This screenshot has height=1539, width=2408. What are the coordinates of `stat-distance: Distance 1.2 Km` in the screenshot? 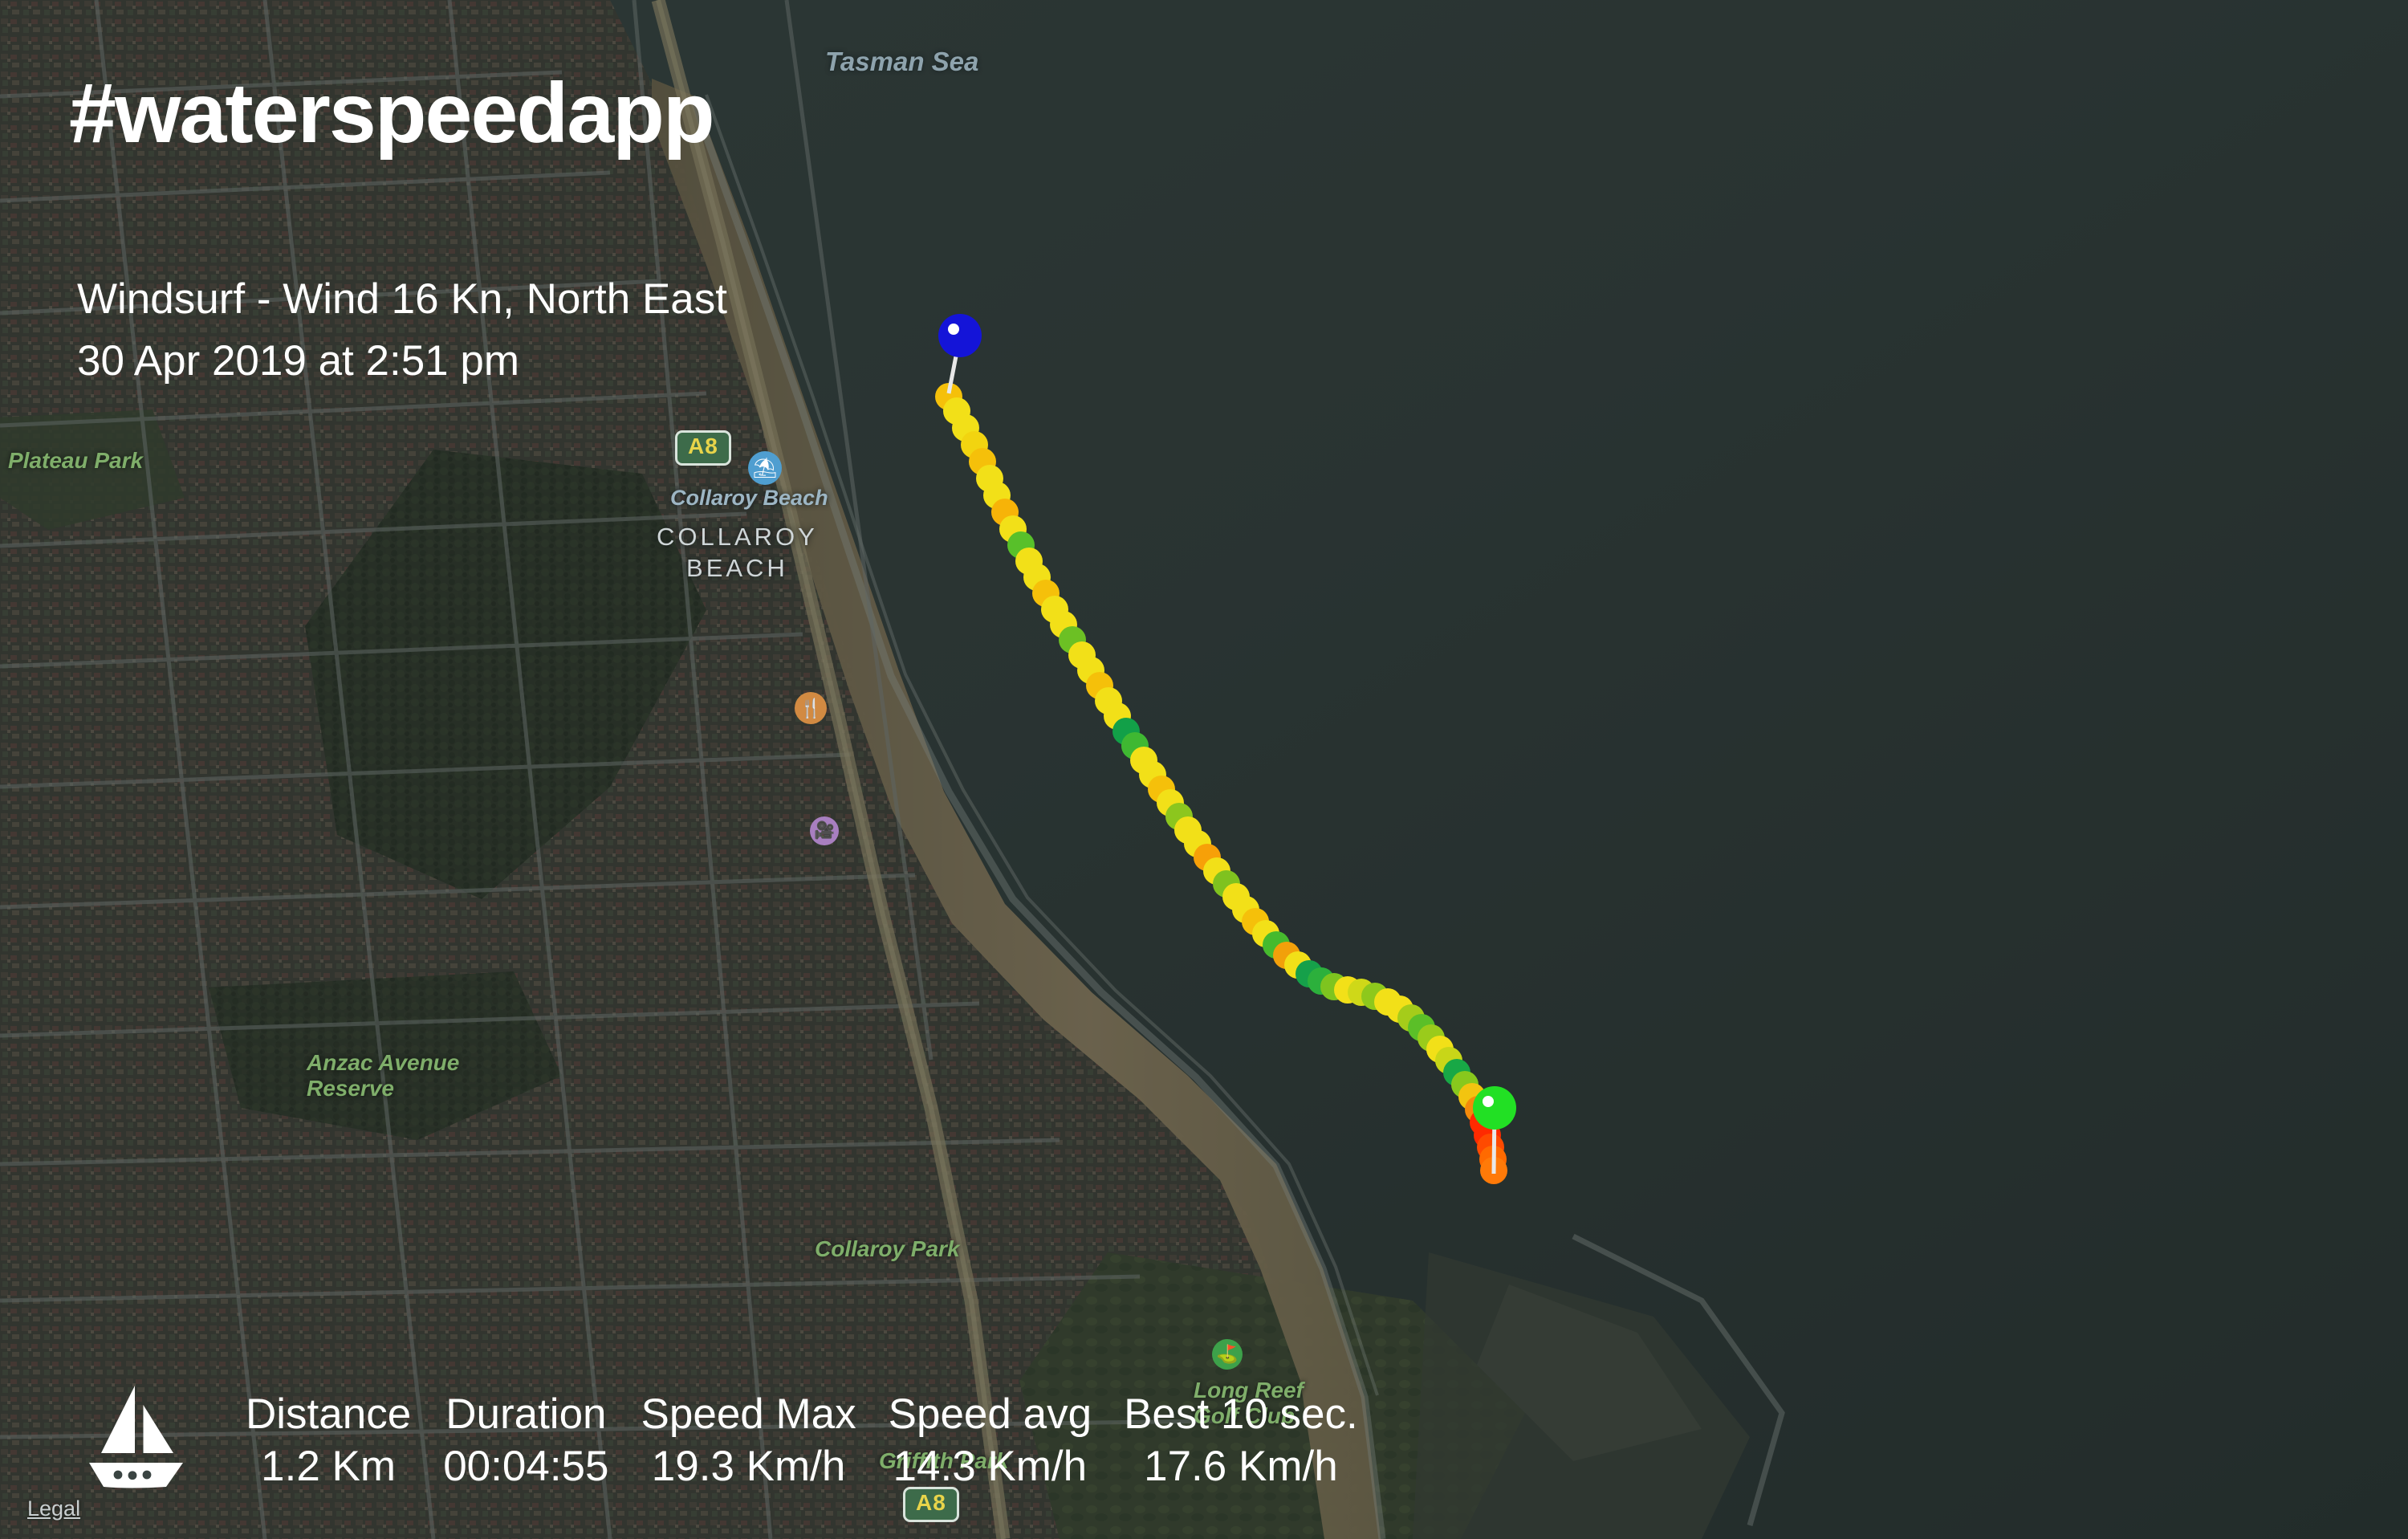 It's located at (328, 1441).